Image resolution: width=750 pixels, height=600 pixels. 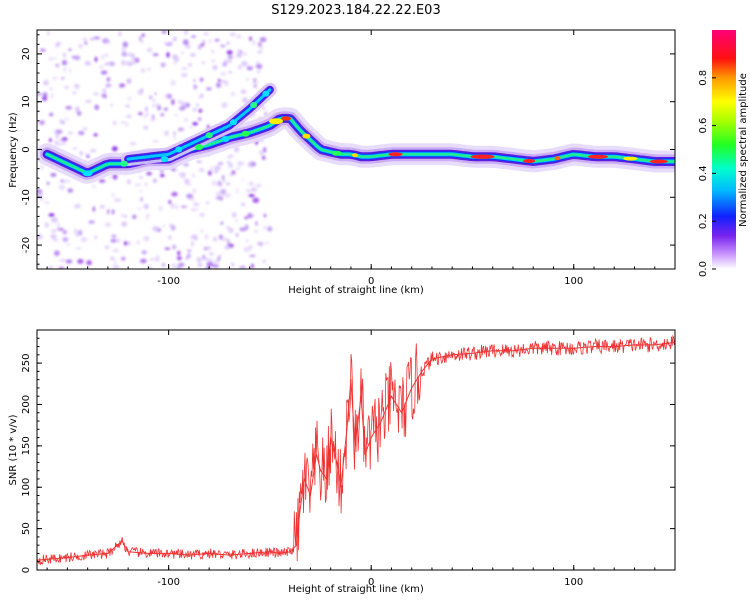 I want to click on secondary-ridge-hotspot, so click(x=209, y=135).